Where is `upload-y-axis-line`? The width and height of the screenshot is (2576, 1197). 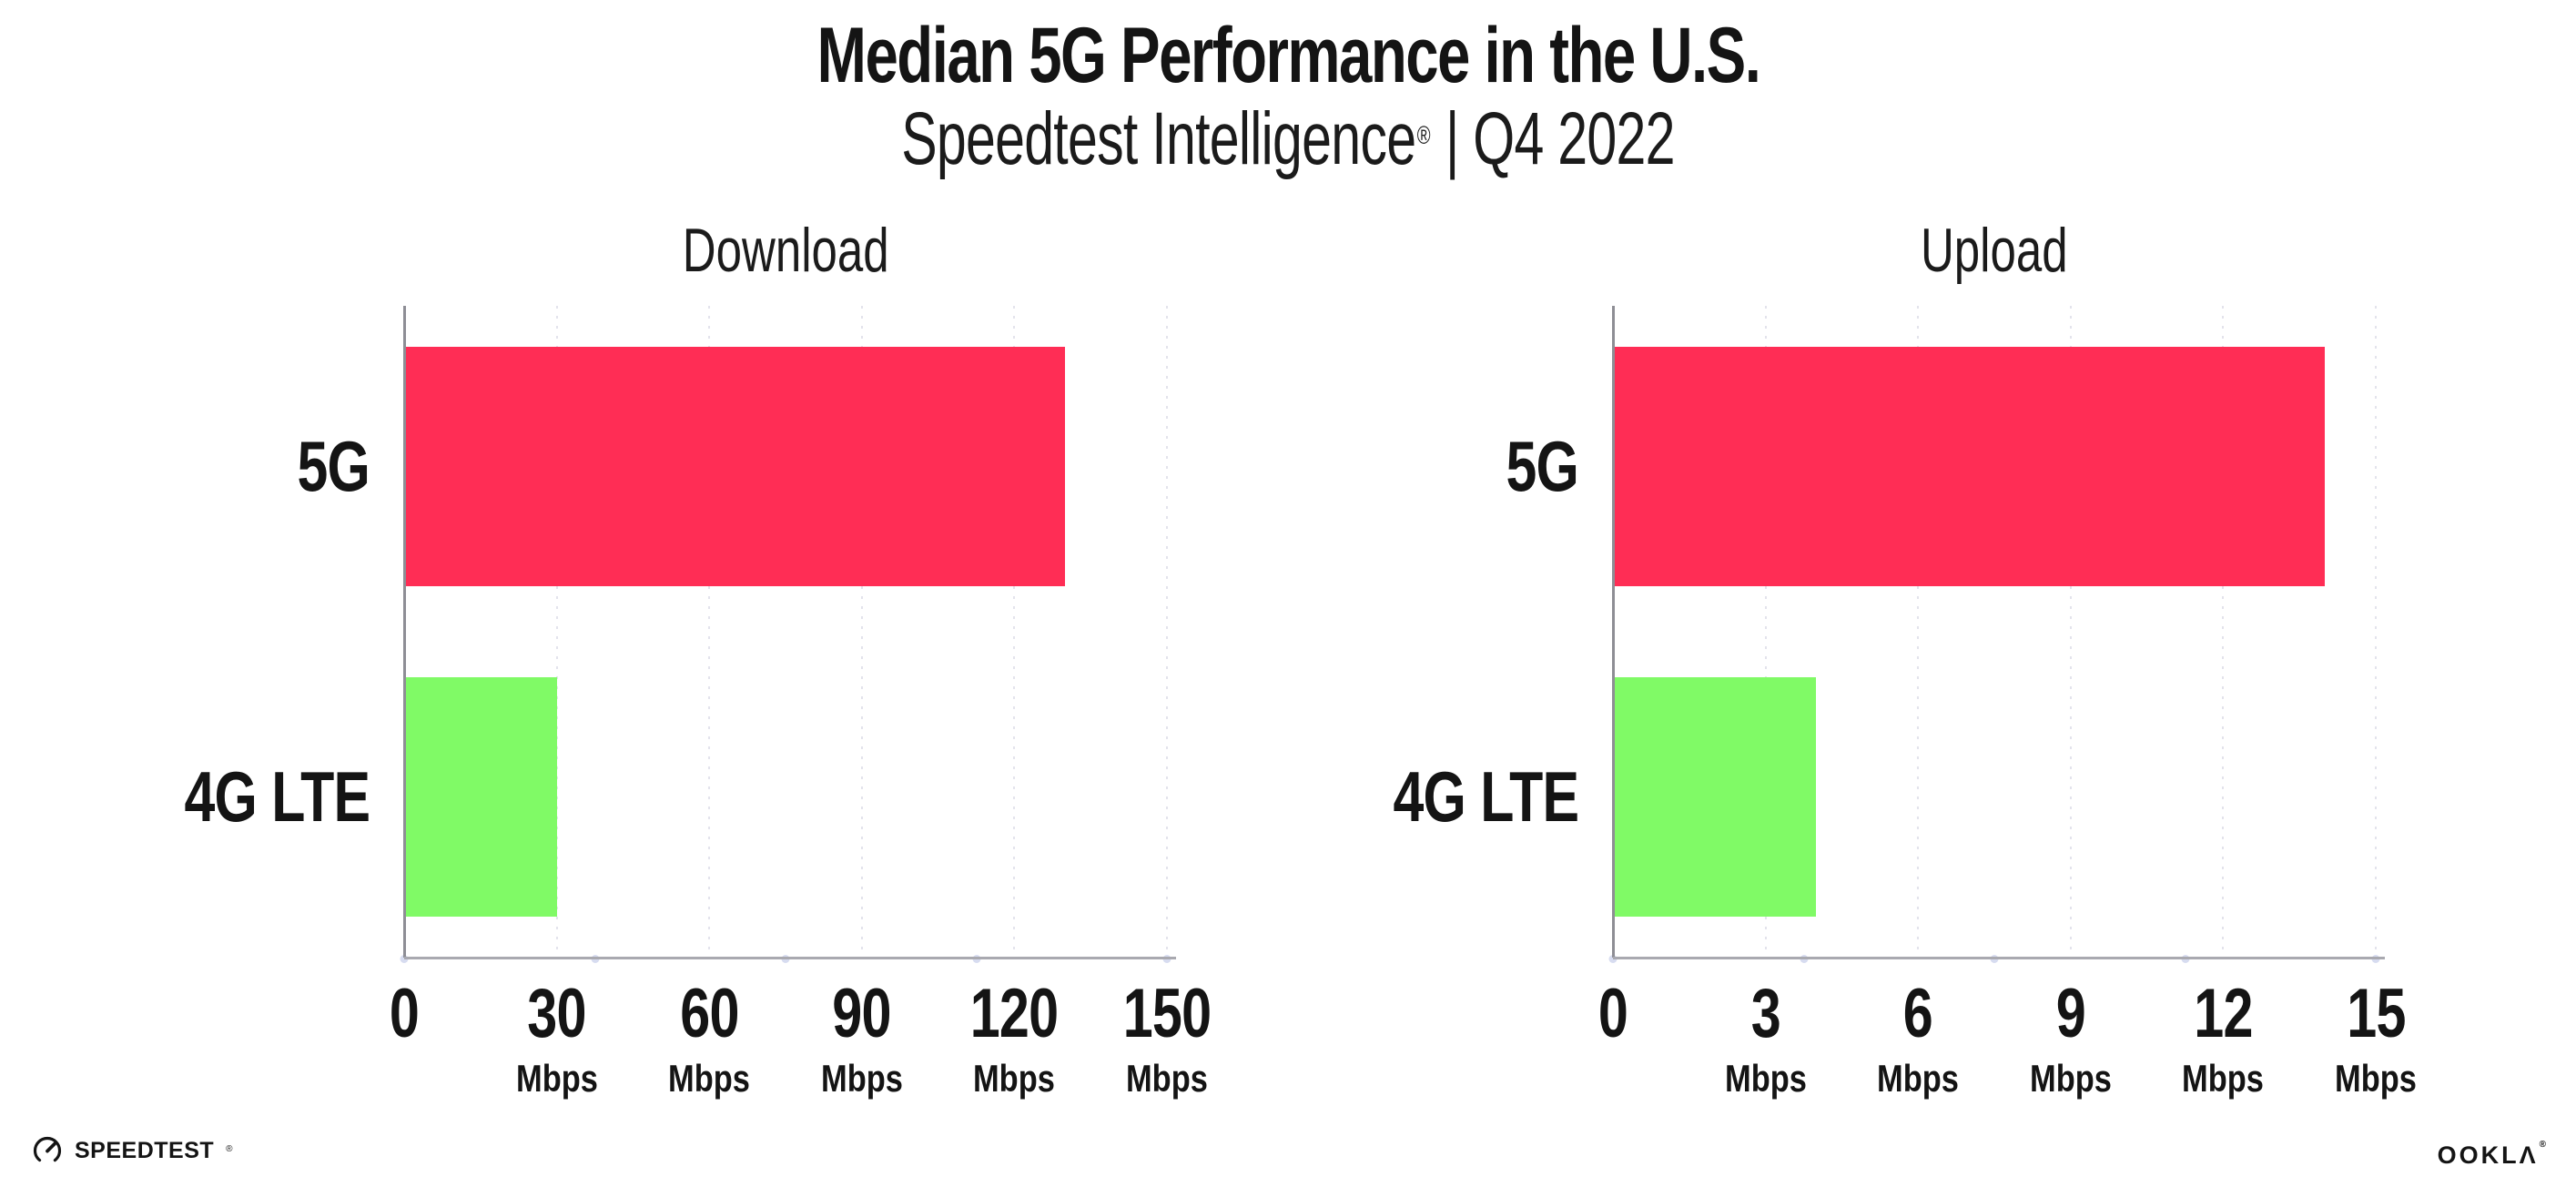
upload-y-axis-line is located at coordinates (1613, 632).